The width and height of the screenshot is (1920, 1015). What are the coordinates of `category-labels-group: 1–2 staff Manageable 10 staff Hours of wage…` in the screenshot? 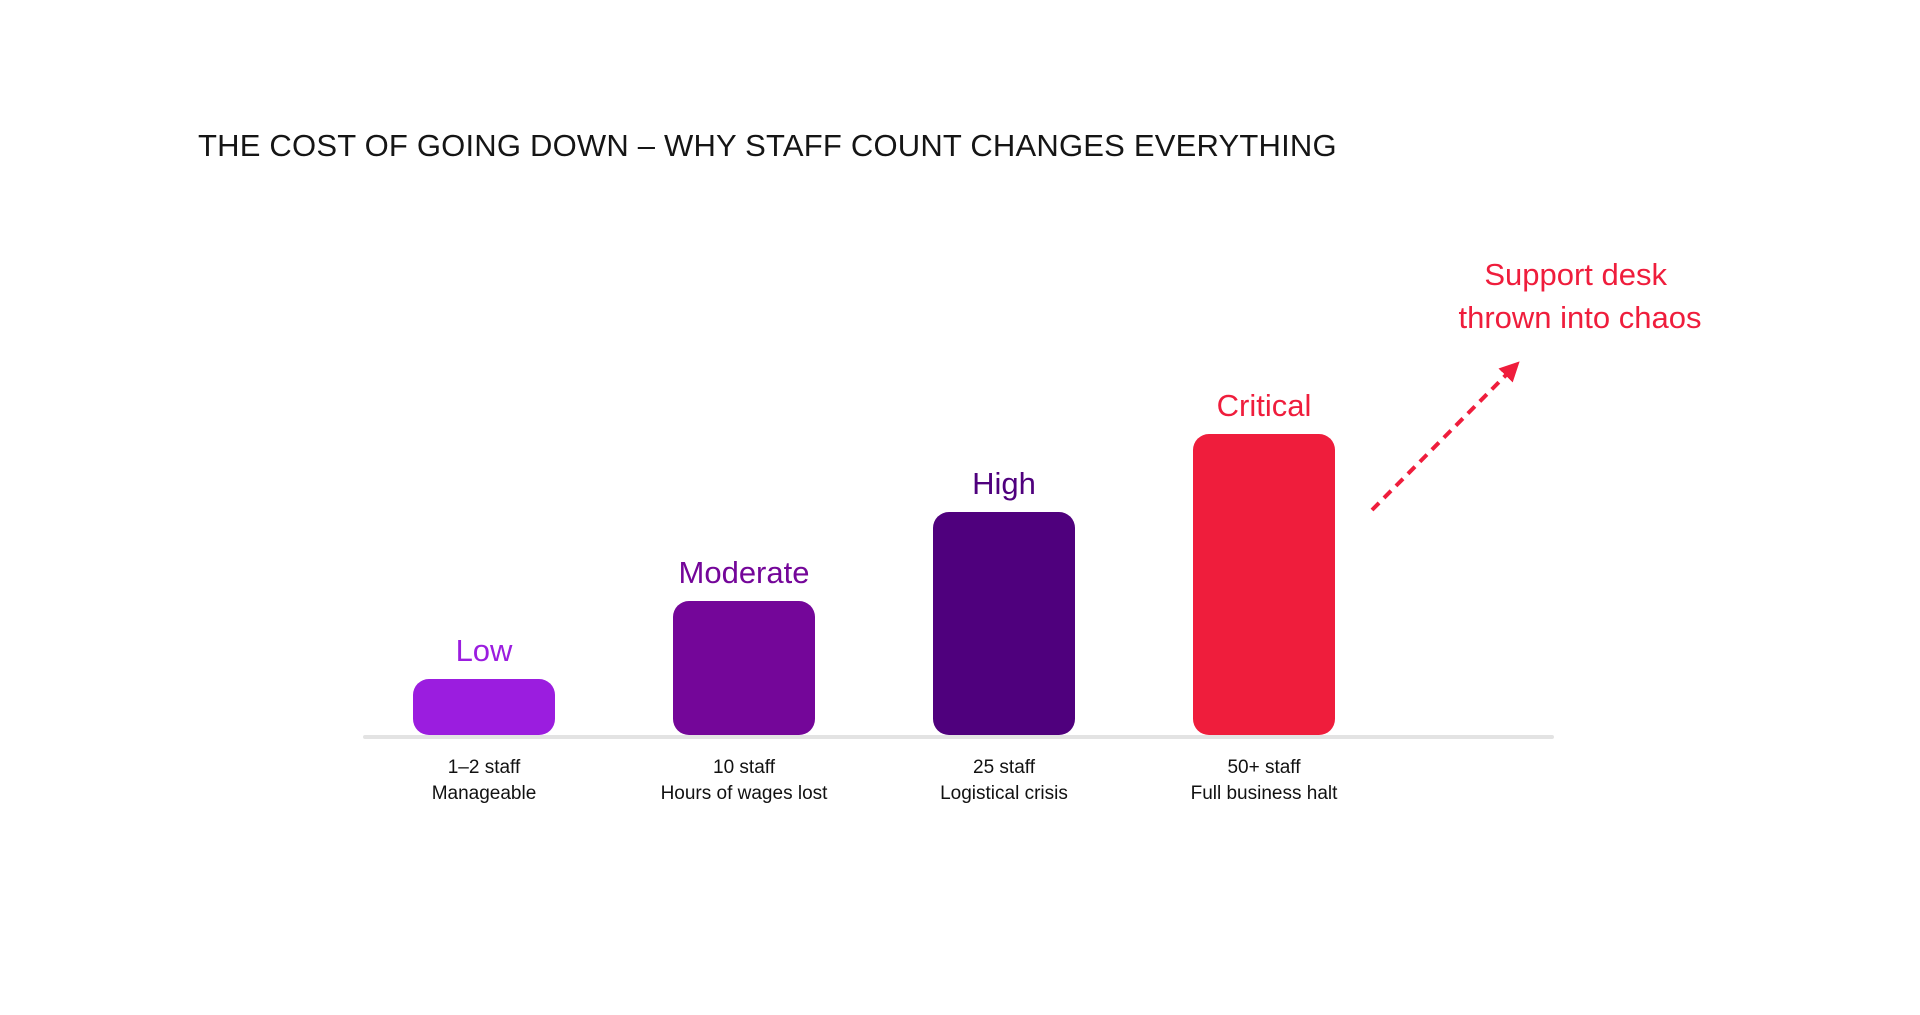 It's located at (885, 780).